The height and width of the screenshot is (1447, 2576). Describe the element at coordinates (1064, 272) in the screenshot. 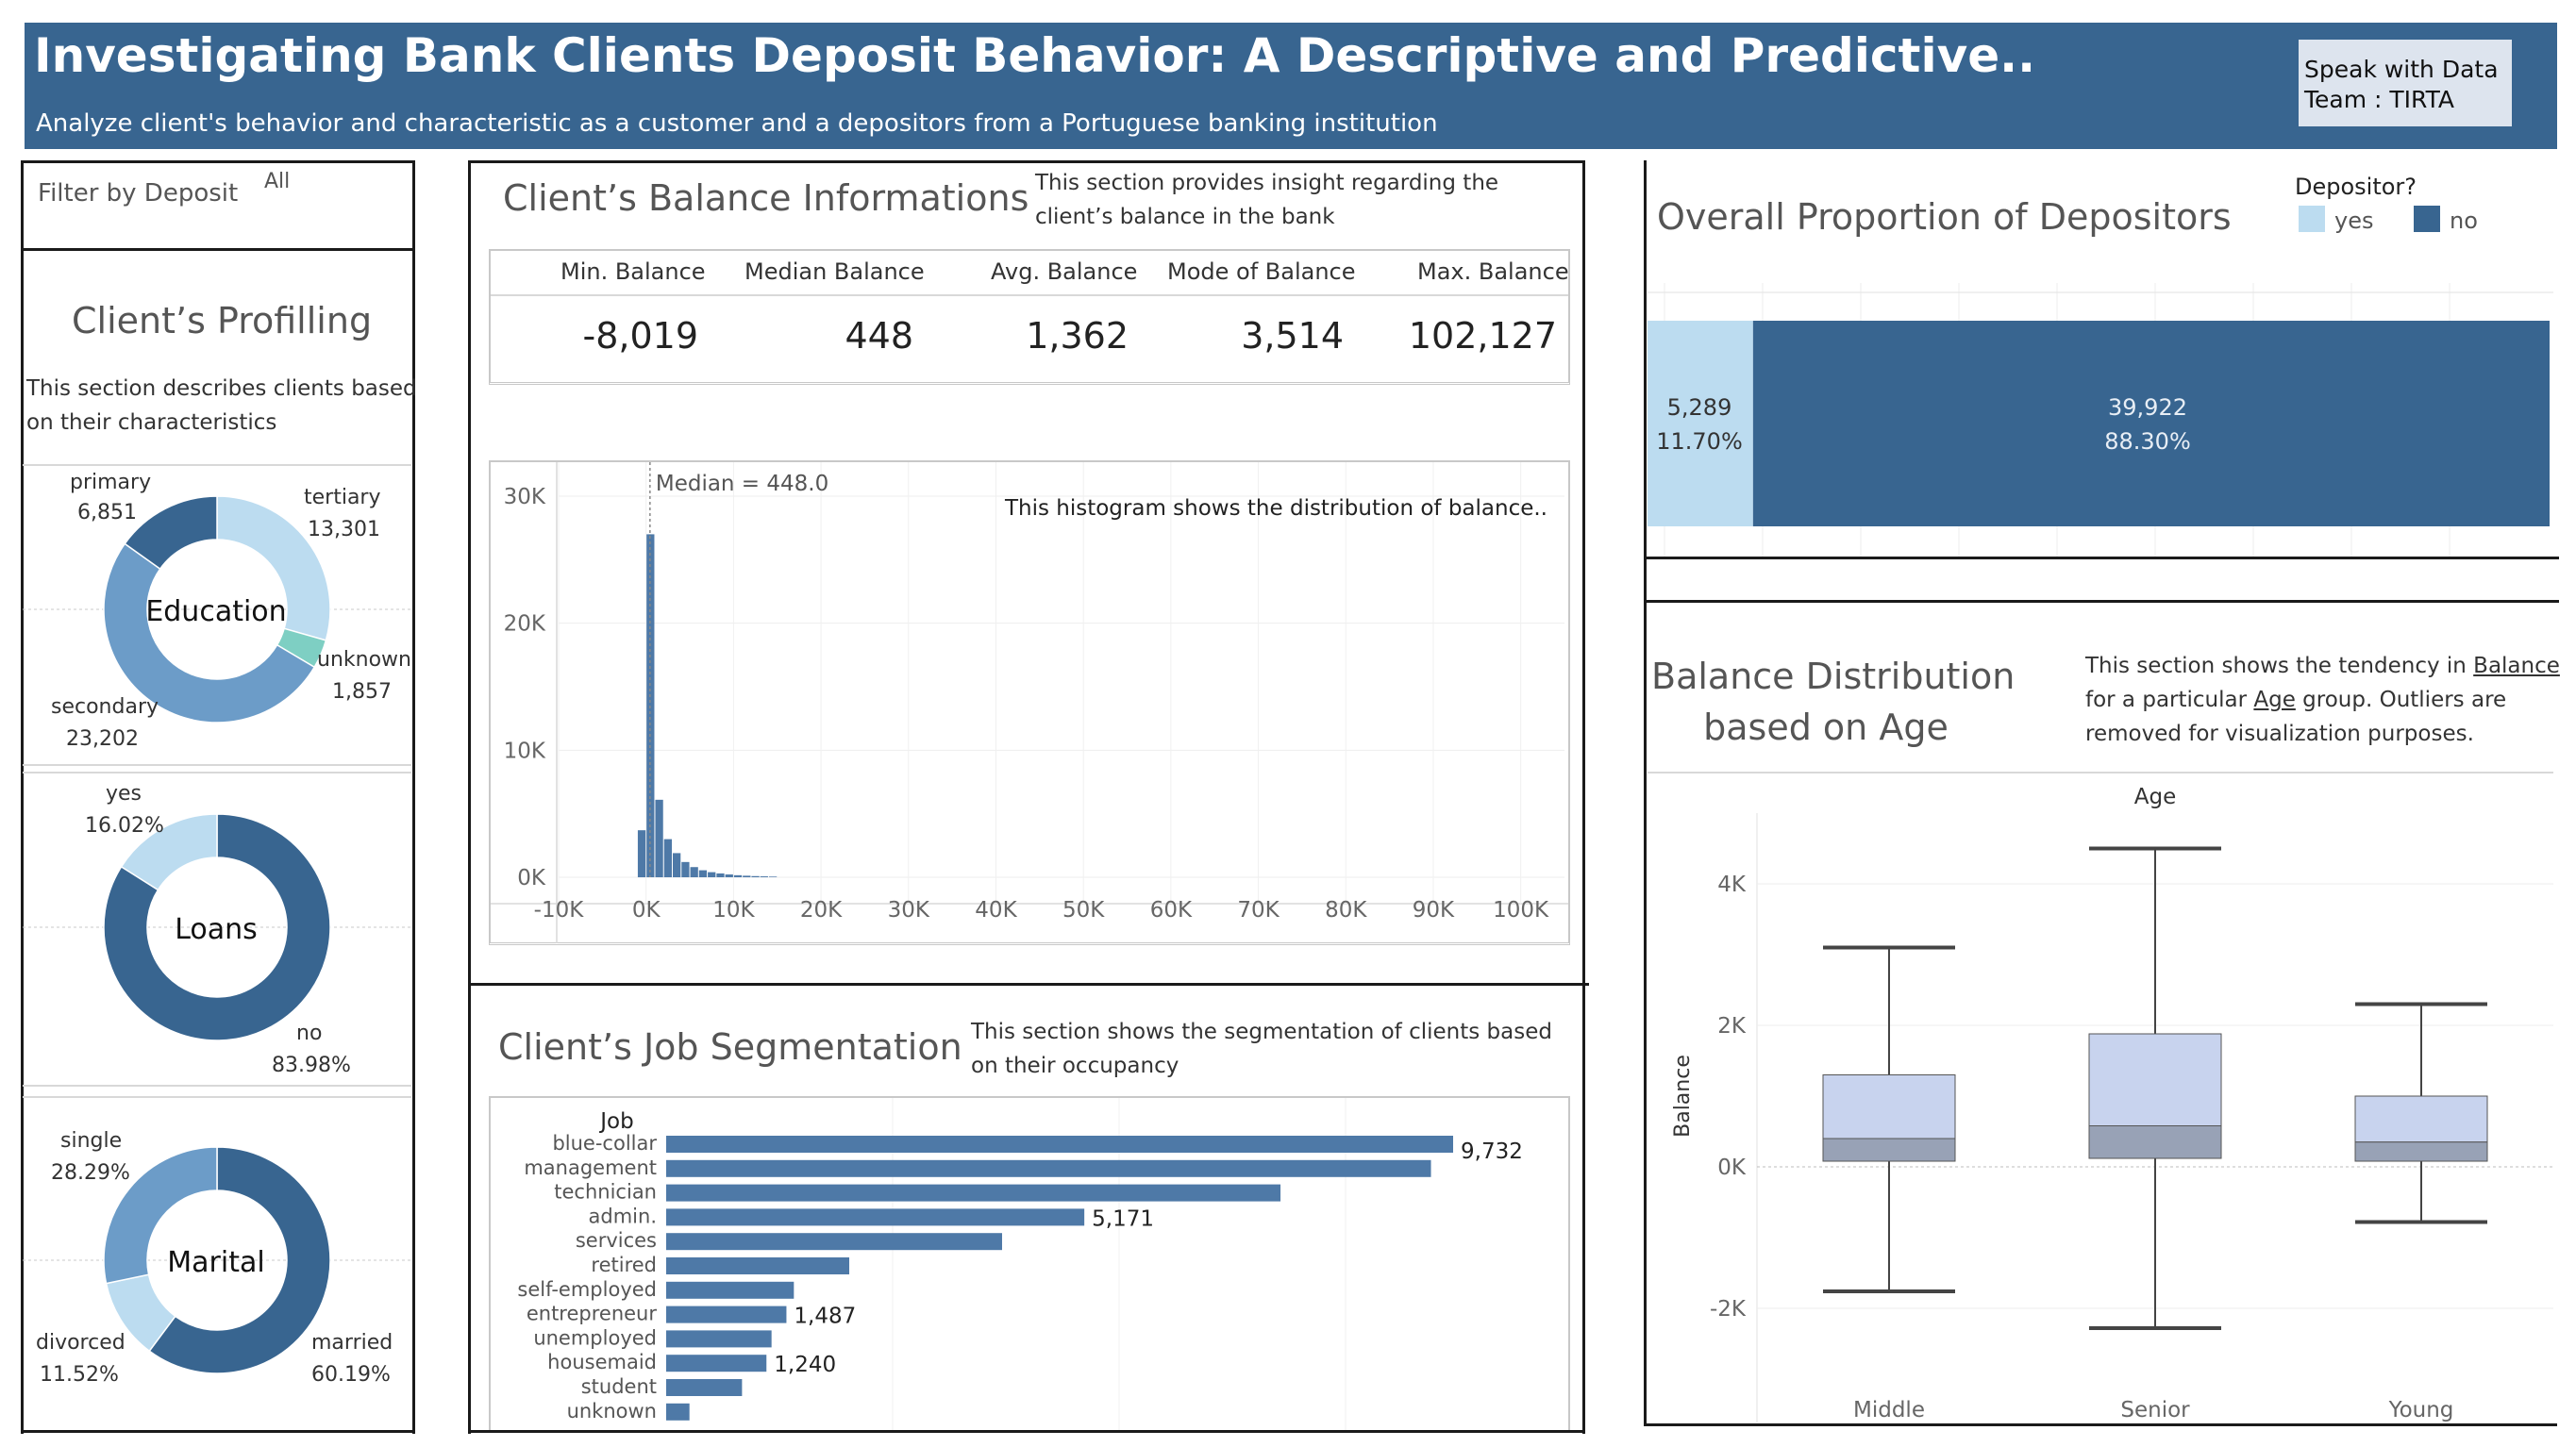

I see `kpi-avg-label: Avg. Balance` at that location.